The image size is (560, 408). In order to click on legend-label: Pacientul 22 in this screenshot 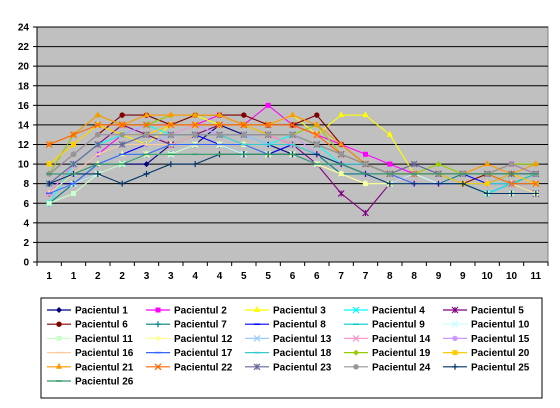, I will do `click(203, 367)`.